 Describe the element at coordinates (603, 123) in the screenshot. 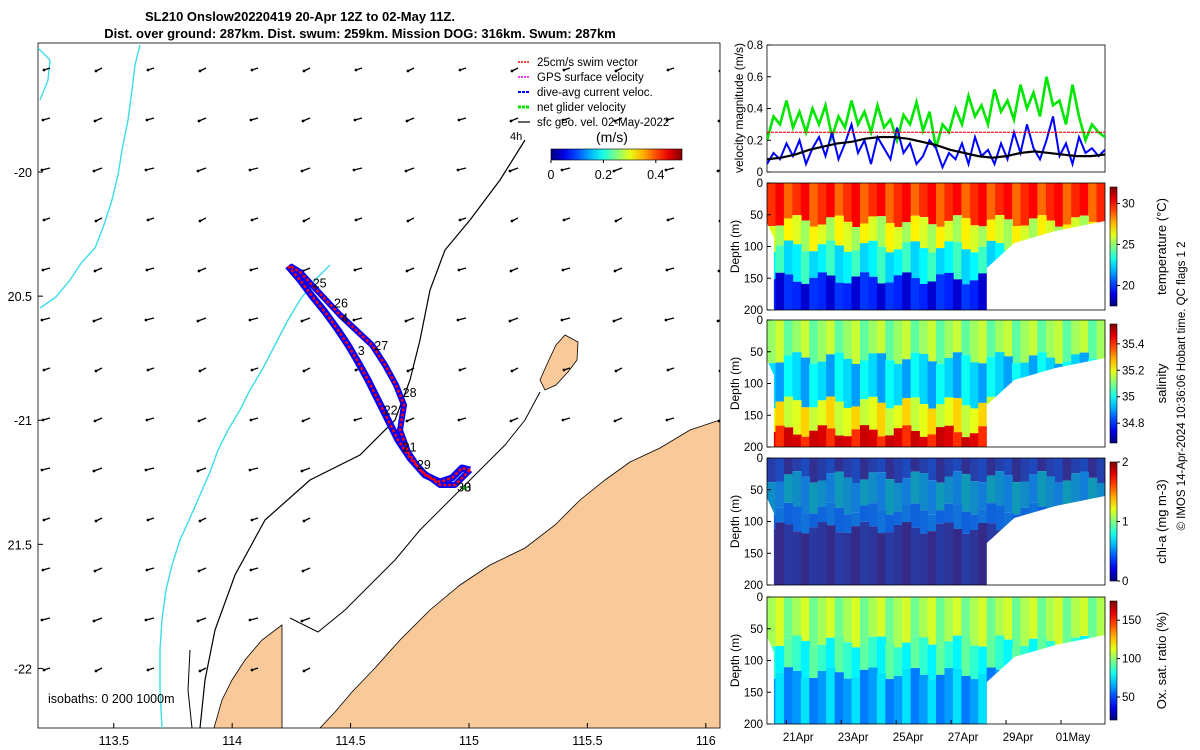

I see `legend-geo-label: sfc geo. vel. 02-May-2022` at that location.